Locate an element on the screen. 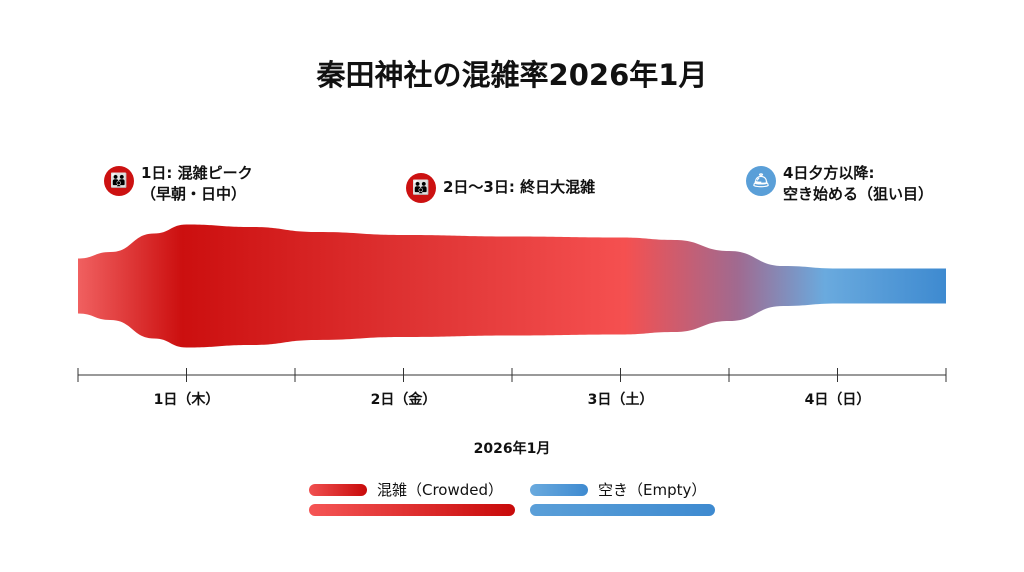 The height and width of the screenshot is (572, 1024). legend-swatch-crowded is located at coordinates (338, 489).